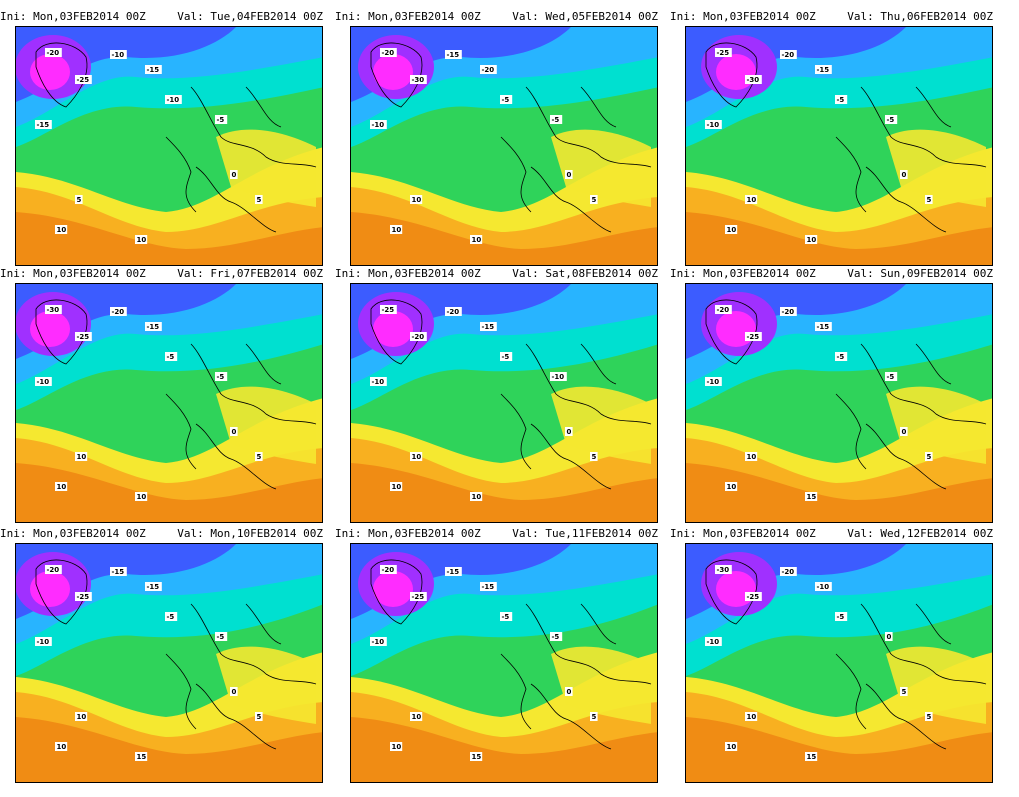 The image size is (1019, 797). I want to click on isotherm-label: -20, so click(453, 311).